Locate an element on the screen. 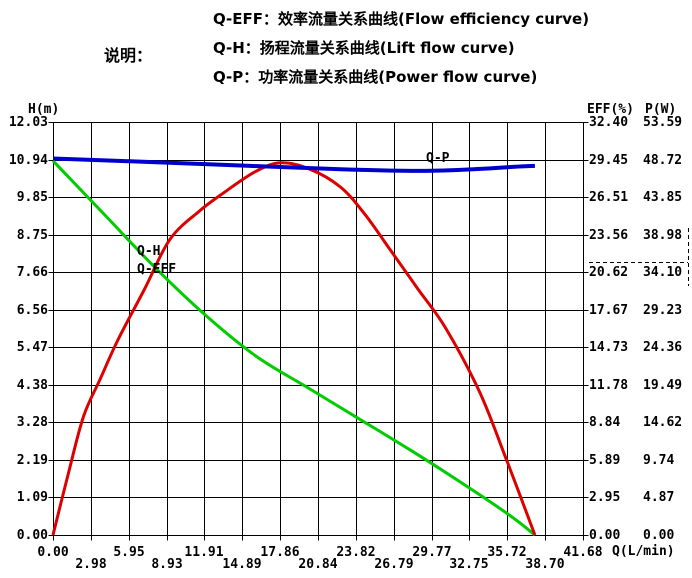 The height and width of the screenshot is (578, 692). p-tick-label: 19.49 is located at coordinates (663, 385).